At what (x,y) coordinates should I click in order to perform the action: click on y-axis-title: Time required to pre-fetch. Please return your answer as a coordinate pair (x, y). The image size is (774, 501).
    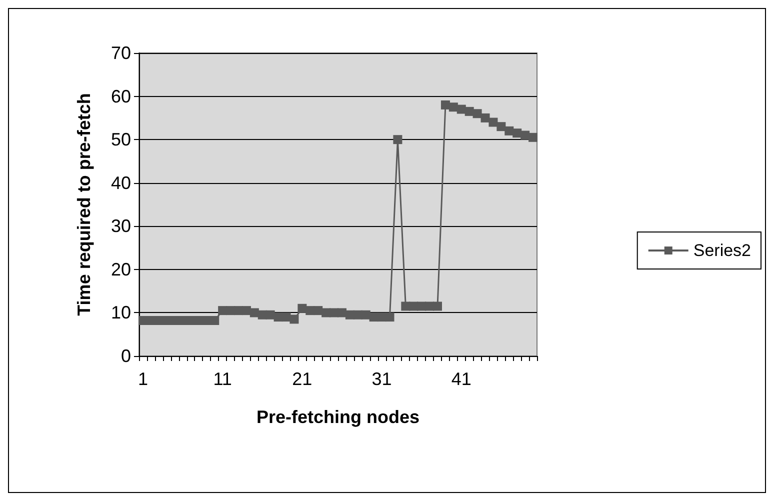
    Looking at the image, I should click on (84, 204).